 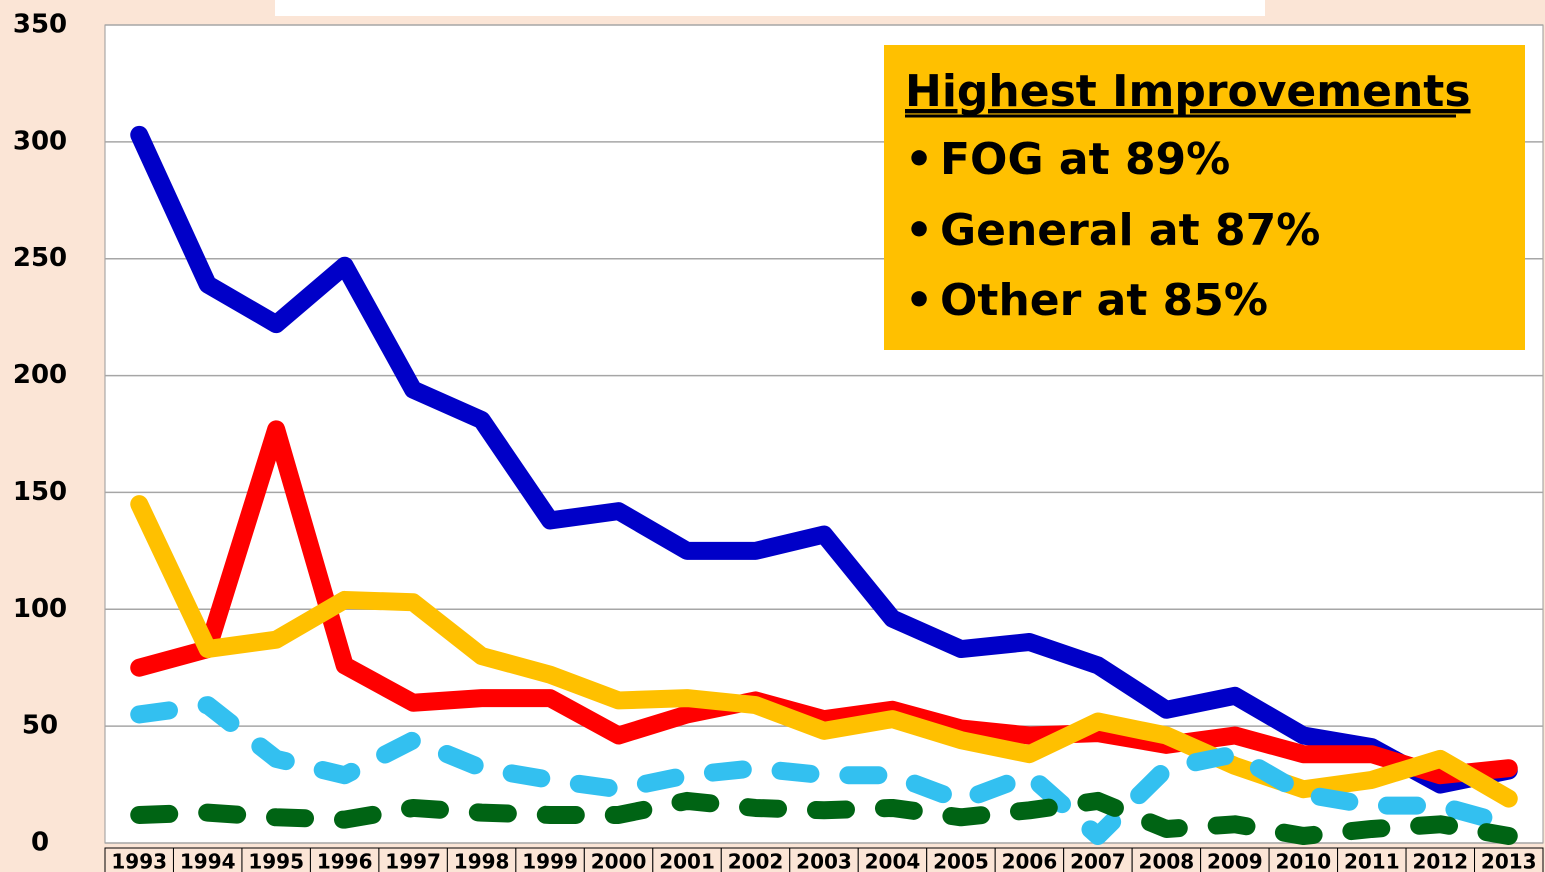 I want to click on x-tick-label: 2005, so click(x=961, y=861).